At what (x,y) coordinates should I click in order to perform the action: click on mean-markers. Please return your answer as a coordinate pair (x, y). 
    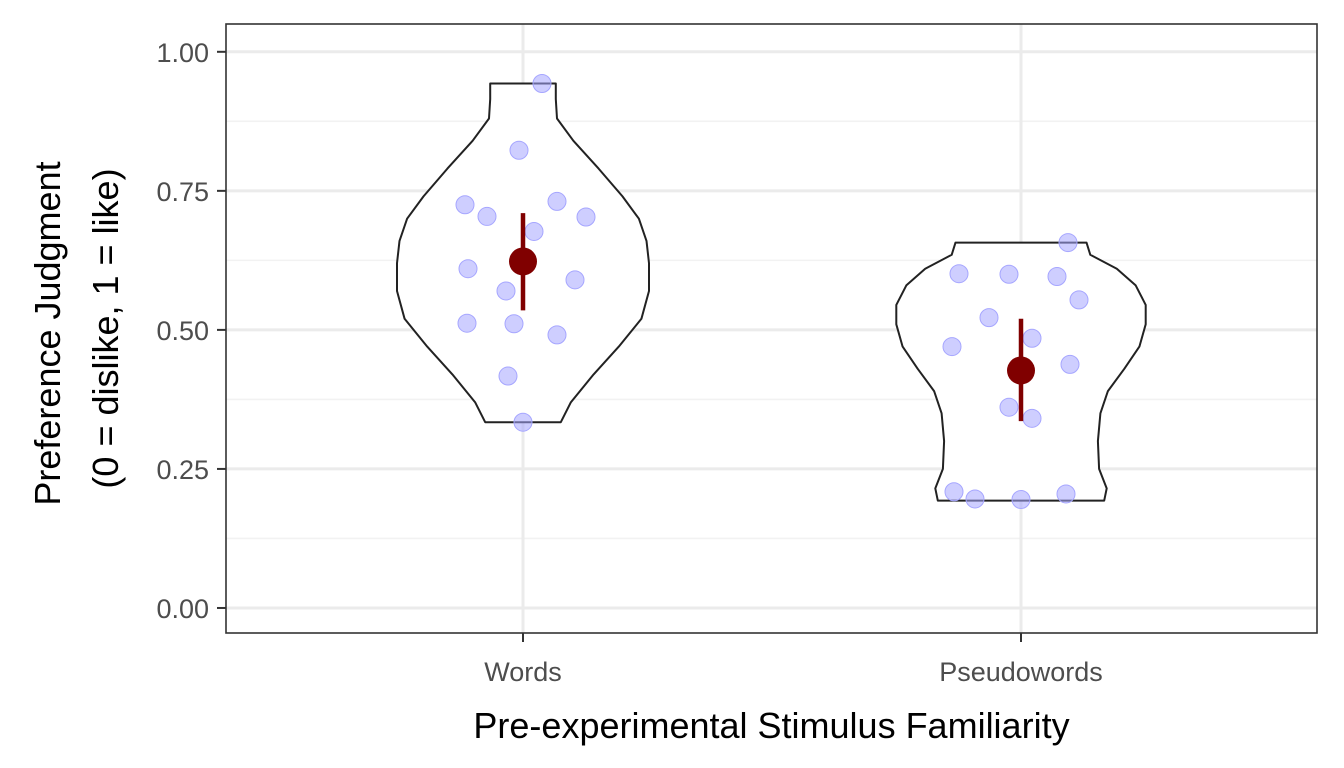
    Looking at the image, I should click on (772, 317).